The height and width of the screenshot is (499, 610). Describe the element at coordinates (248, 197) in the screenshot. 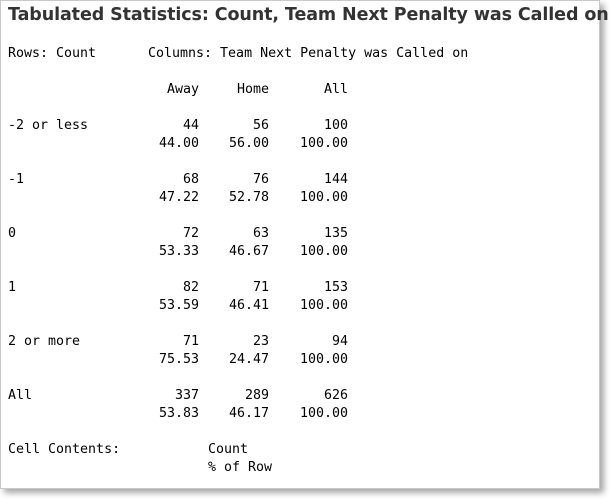

I see `percent-cell: 52.78` at that location.